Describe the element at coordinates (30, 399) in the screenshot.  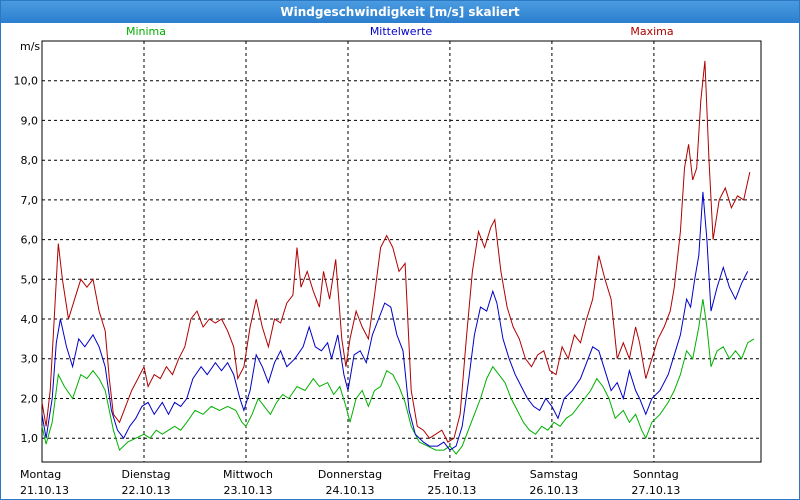
I see `y-tick-label: 2,0` at that location.